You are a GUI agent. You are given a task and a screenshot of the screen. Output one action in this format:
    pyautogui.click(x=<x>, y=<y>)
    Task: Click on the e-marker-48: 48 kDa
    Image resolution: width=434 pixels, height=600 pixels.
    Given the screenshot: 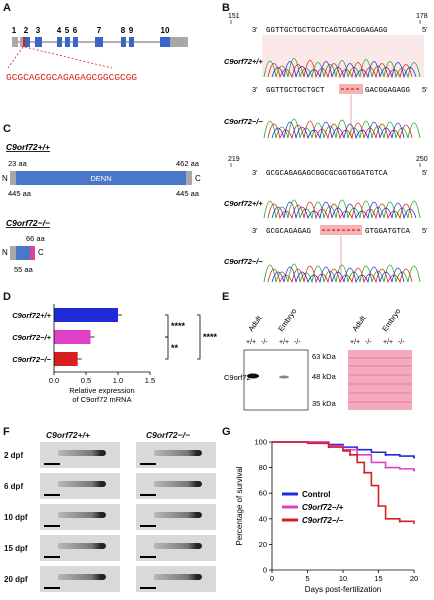 What is the action you would take?
    pyautogui.click(x=324, y=376)
    